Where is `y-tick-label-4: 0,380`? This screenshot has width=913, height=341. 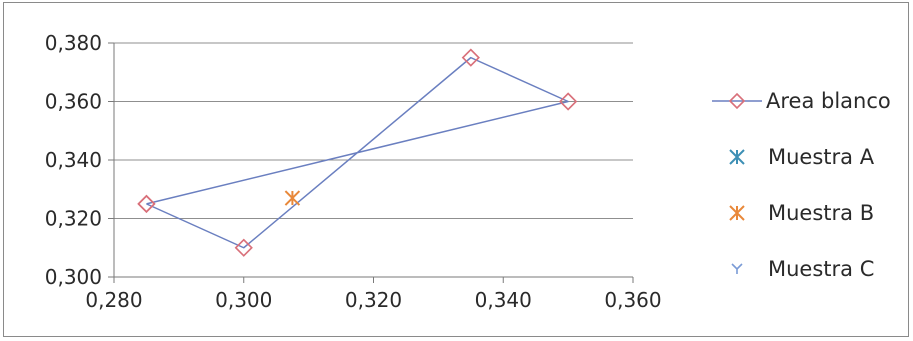
y-tick-label-4: 0,380 is located at coordinates (73, 43).